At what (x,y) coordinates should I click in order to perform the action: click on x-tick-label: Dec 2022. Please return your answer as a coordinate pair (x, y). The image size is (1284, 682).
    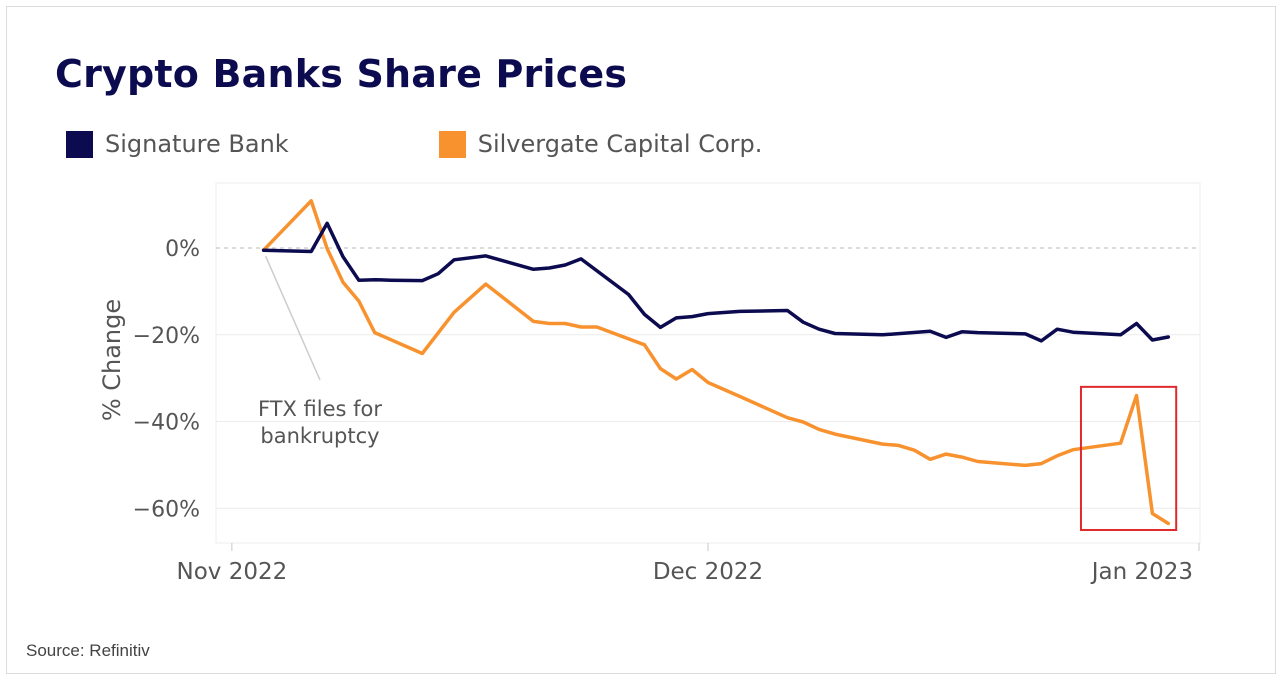
    Looking at the image, I should click on (708, 572).